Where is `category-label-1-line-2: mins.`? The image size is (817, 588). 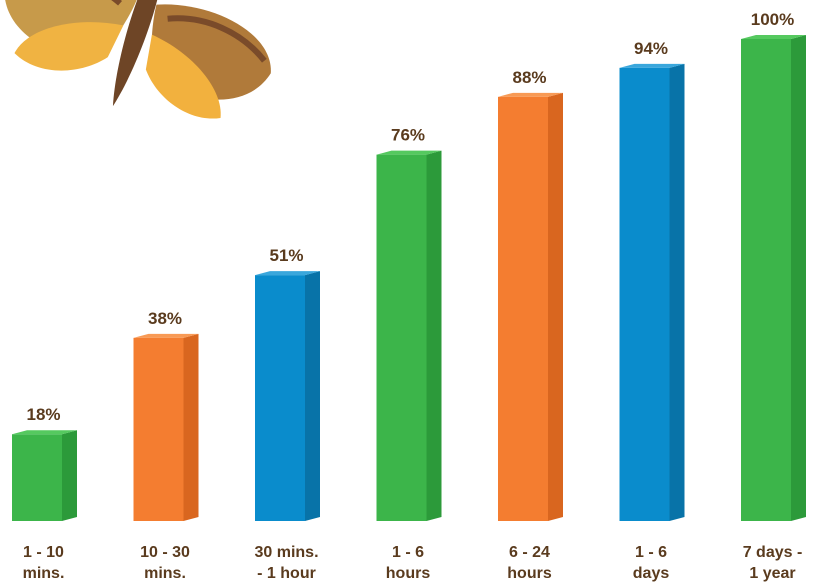 category-label-1-line-2: mins. is located at coordinates (44, 573).